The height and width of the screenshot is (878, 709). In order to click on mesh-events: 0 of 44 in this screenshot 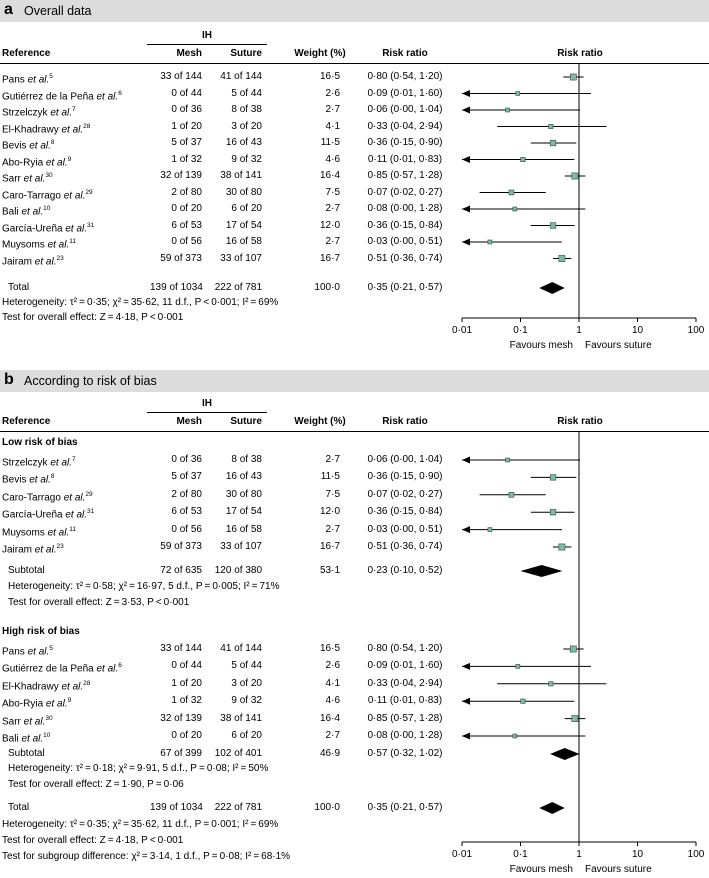, I will do `click(186, 666)`.